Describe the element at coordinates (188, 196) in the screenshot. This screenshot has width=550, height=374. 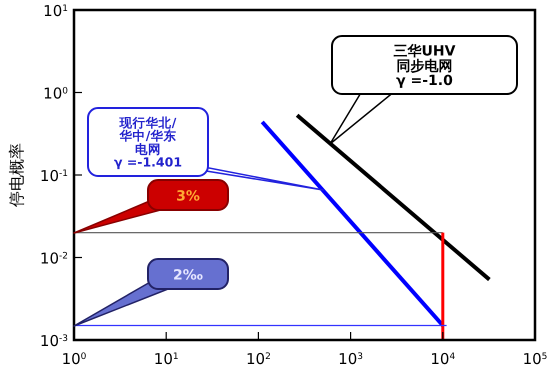
I see `annotation: 3%` at that location.